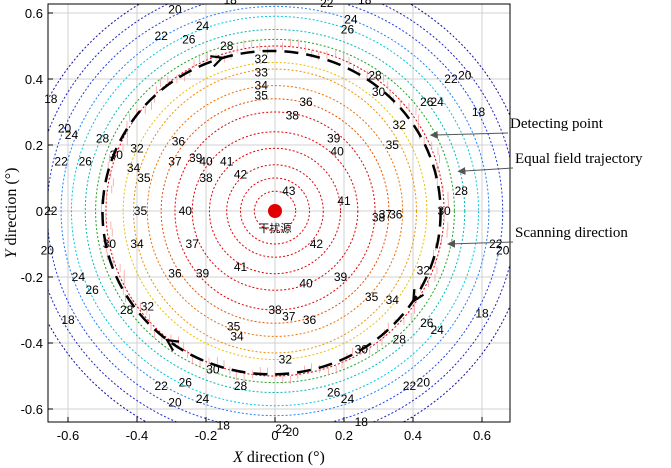 This screenshot has width=671, height=468. What do you see at coordinates (32, 343) in the screenshot?
I see `y-tick-label-1: -0.4` at bounding box center [32, 343].